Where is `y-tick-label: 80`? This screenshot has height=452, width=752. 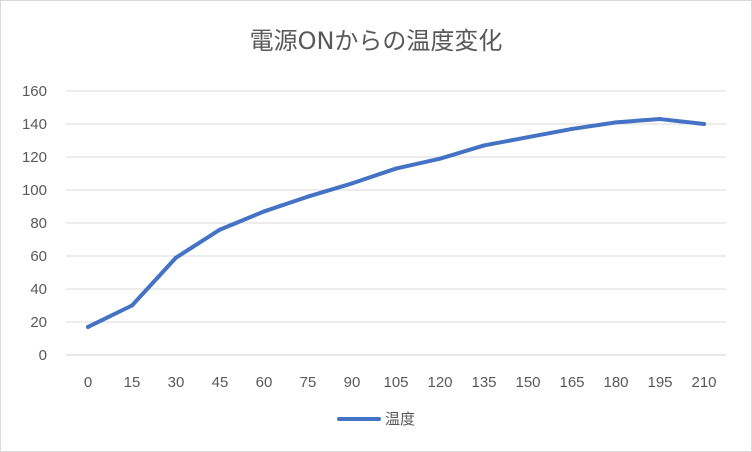
y-tick-label: 80 is located at coordinates (38, 223).